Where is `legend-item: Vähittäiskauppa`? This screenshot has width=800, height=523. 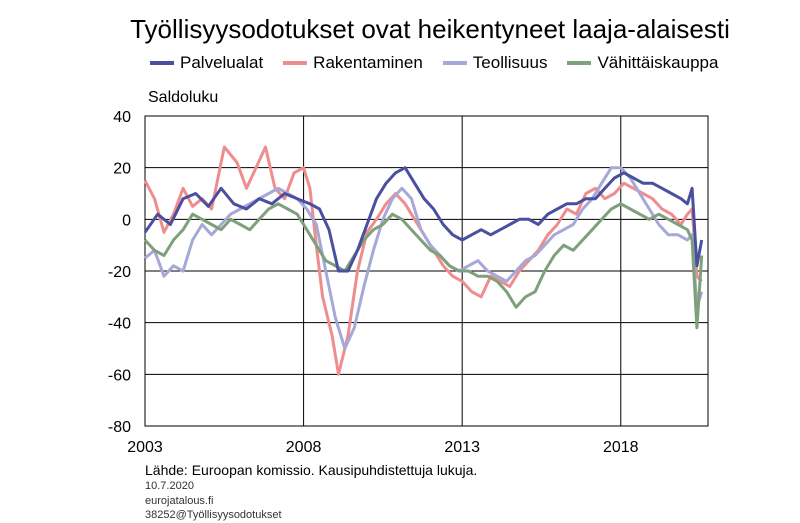
legend-item: Vähittäiskauppa is located at coordinates (642, 63).